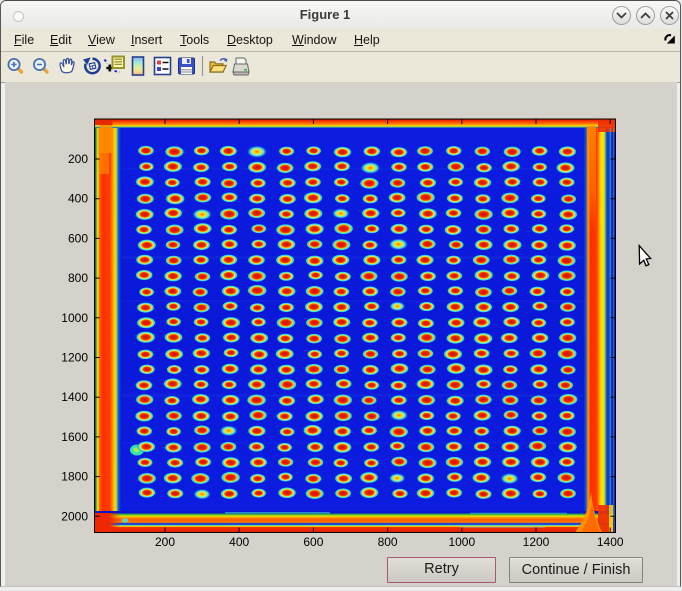  What do you see at coordinates (74, 437) in the screenshot?
I see `svg-text: 1600` at bounding box center [74, 437].